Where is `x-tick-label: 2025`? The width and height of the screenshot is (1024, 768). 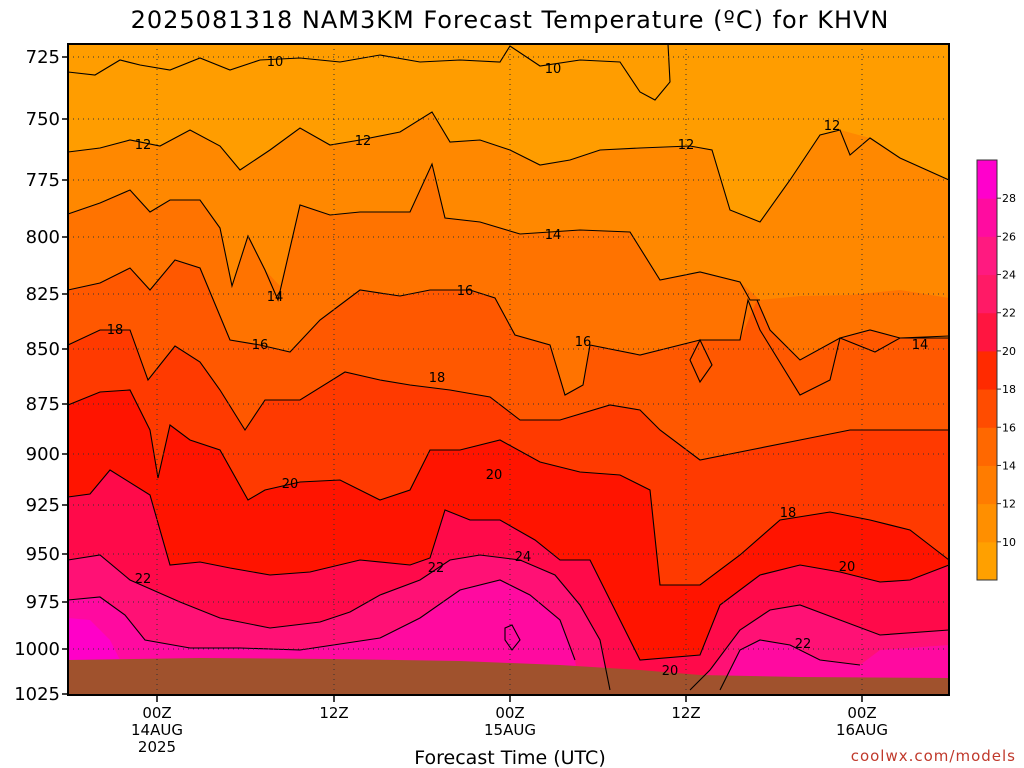 x-tick-label: 2025 is located at coordinates (157, 747).